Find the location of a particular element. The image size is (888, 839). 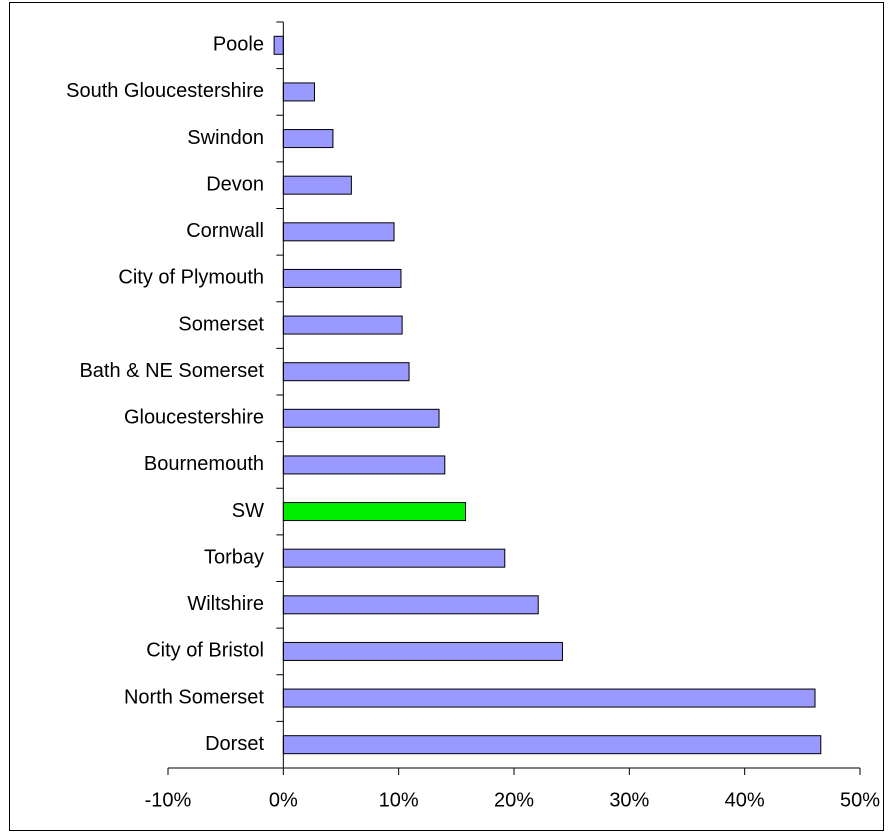

y-tick-label: SW is located at coordinates (248, 511).